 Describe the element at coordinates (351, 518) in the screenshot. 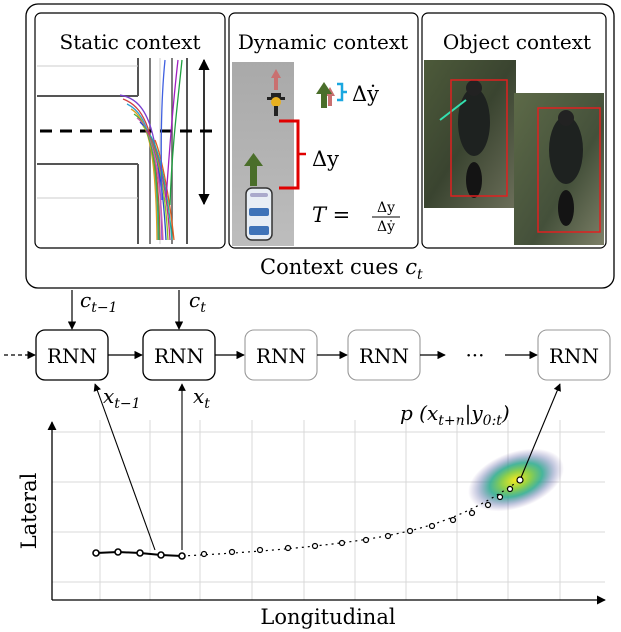

I see `predicted-trajectory` at that location.